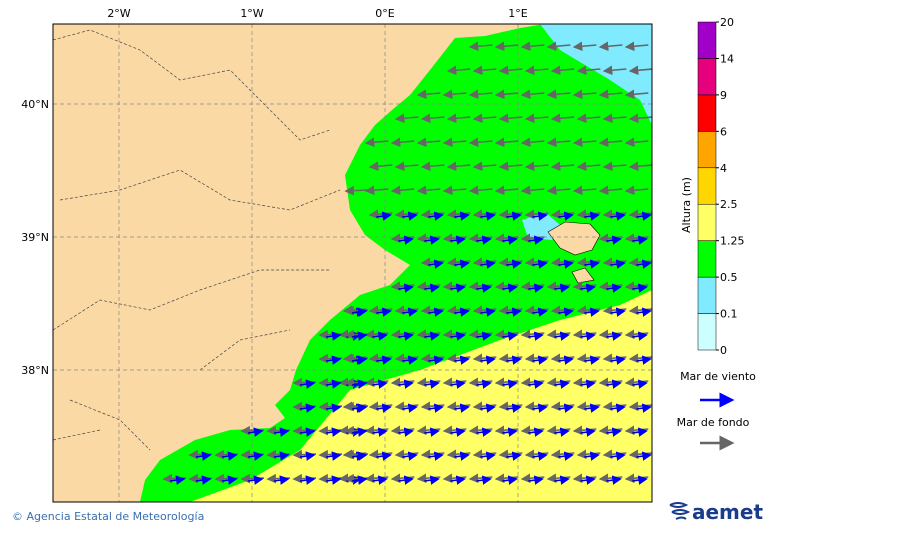 The width and height of the screenshot is (900, 537). Describe the element at coordinates (727, 58) in the screenshot. I see `colorbar-tick-label: 14` at that location.